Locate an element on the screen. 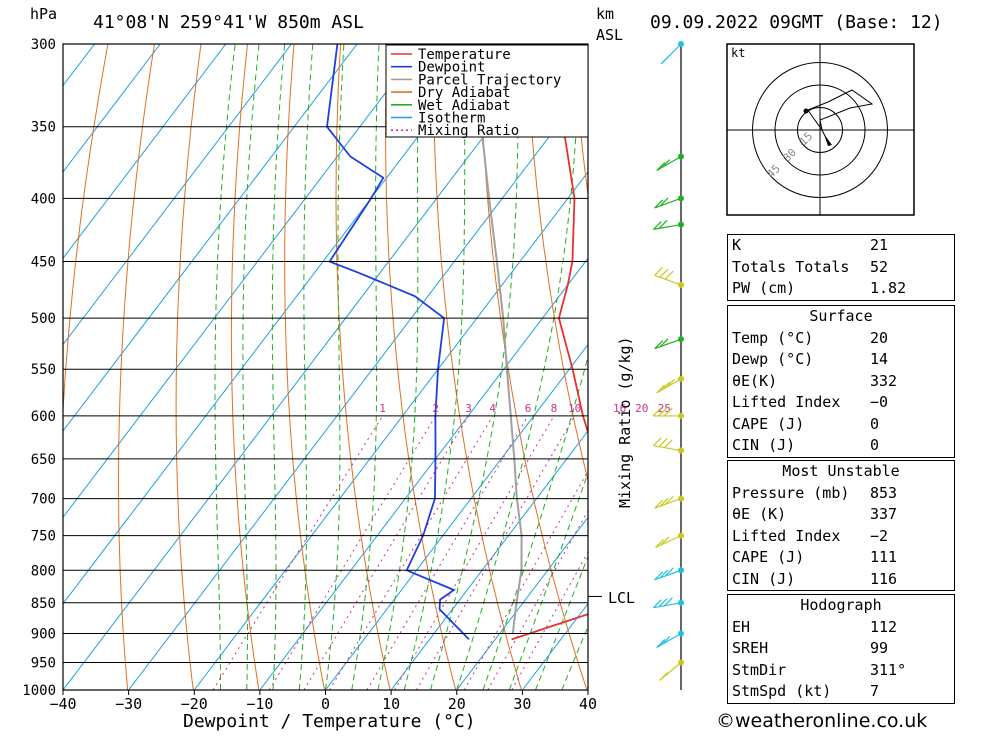 The height and width of the screenshot is (737, 1000). legend-label: Dewpoint is located at coordinates (451, 68).